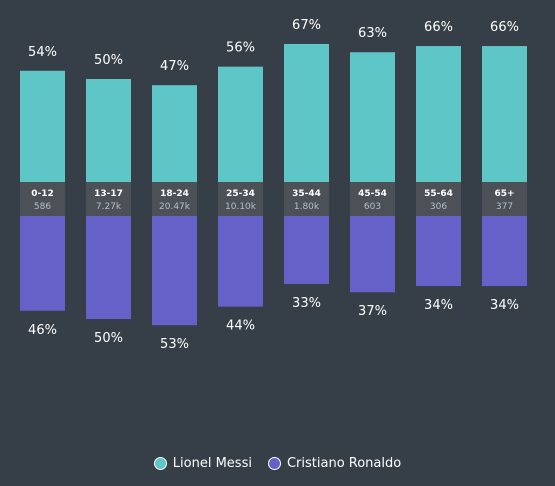  I want to click on pct-ronaldo-6: 34%, so click(438, 305).